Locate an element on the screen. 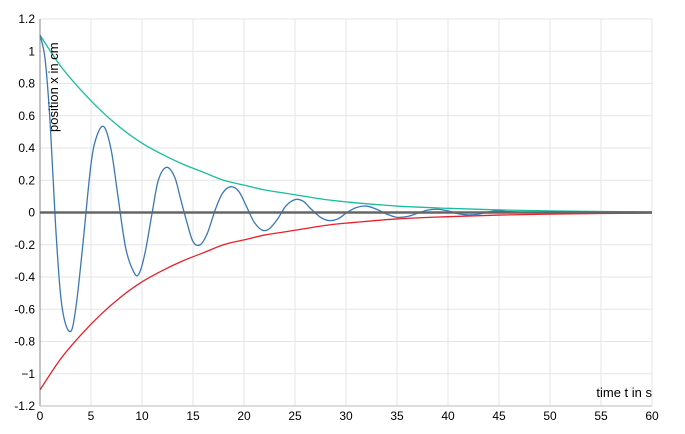  x-tick-label: 30 is located at coordinates (346, 416).